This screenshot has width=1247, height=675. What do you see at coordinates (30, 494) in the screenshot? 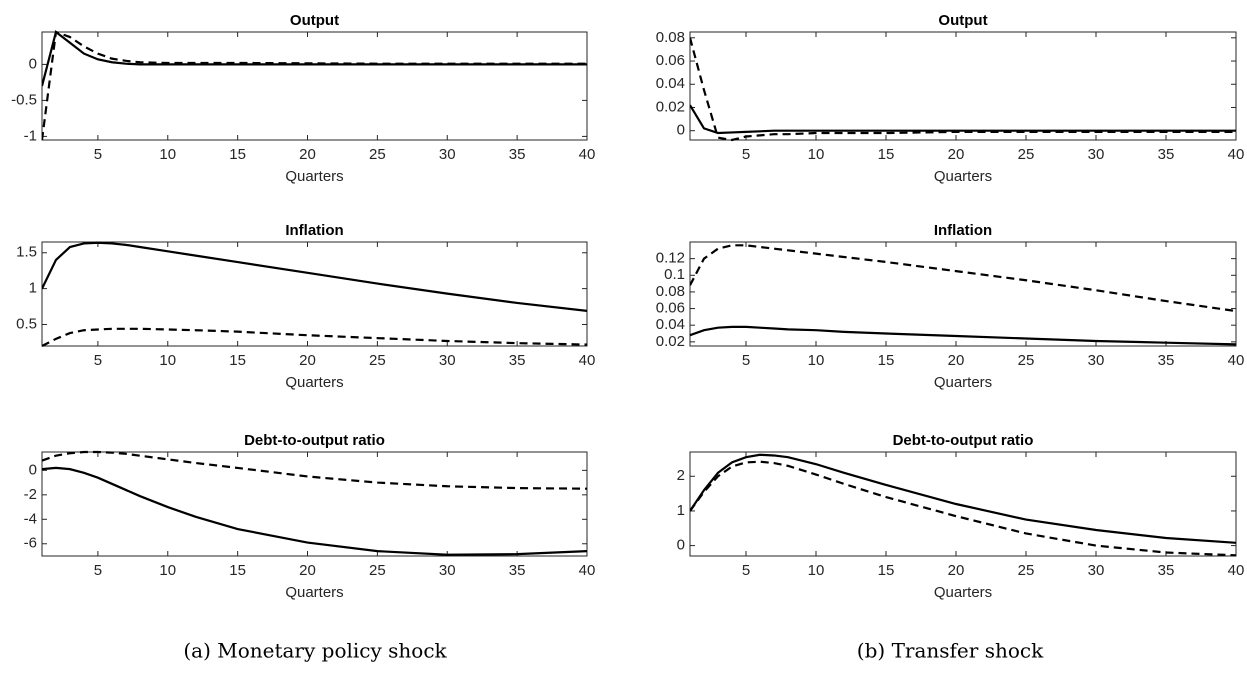
I see `y-tick-label: -2` at bounding box center [30, 494].